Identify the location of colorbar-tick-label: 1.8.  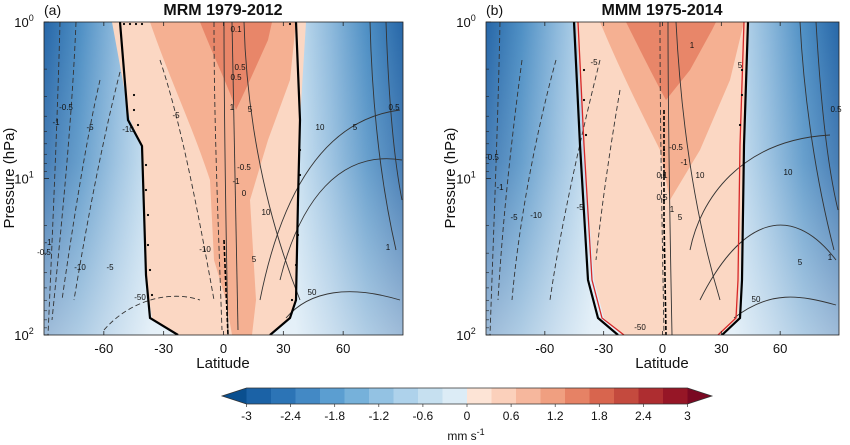
(599, 416).